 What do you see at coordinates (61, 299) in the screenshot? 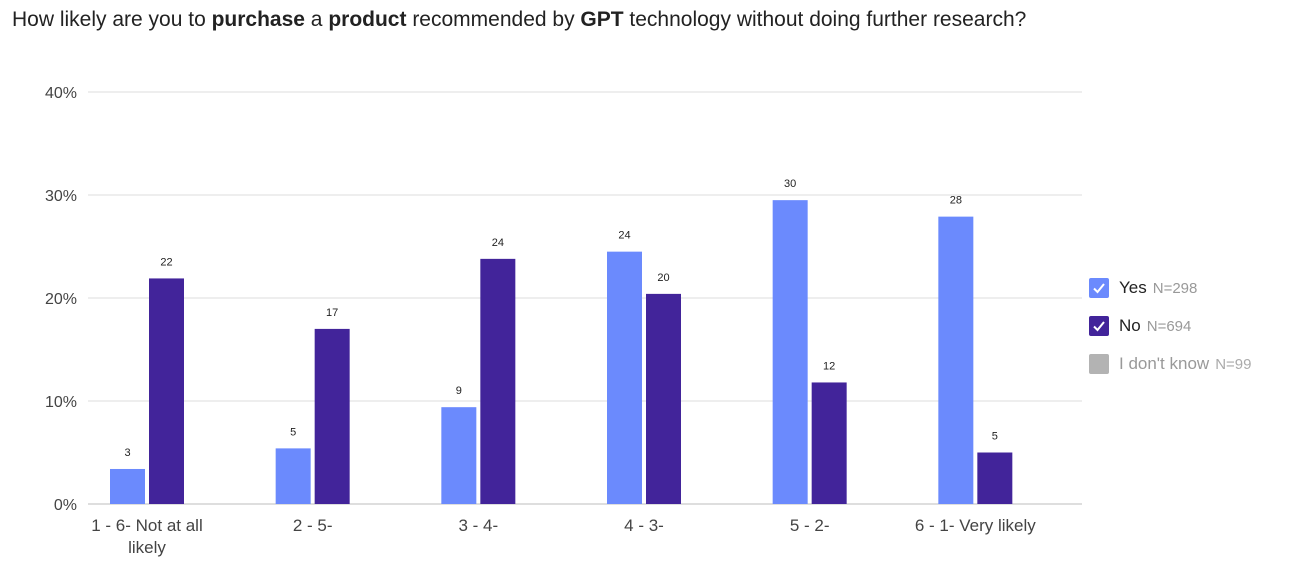
I see `y-tick-label: 20%` at bounding box center [61, 299].